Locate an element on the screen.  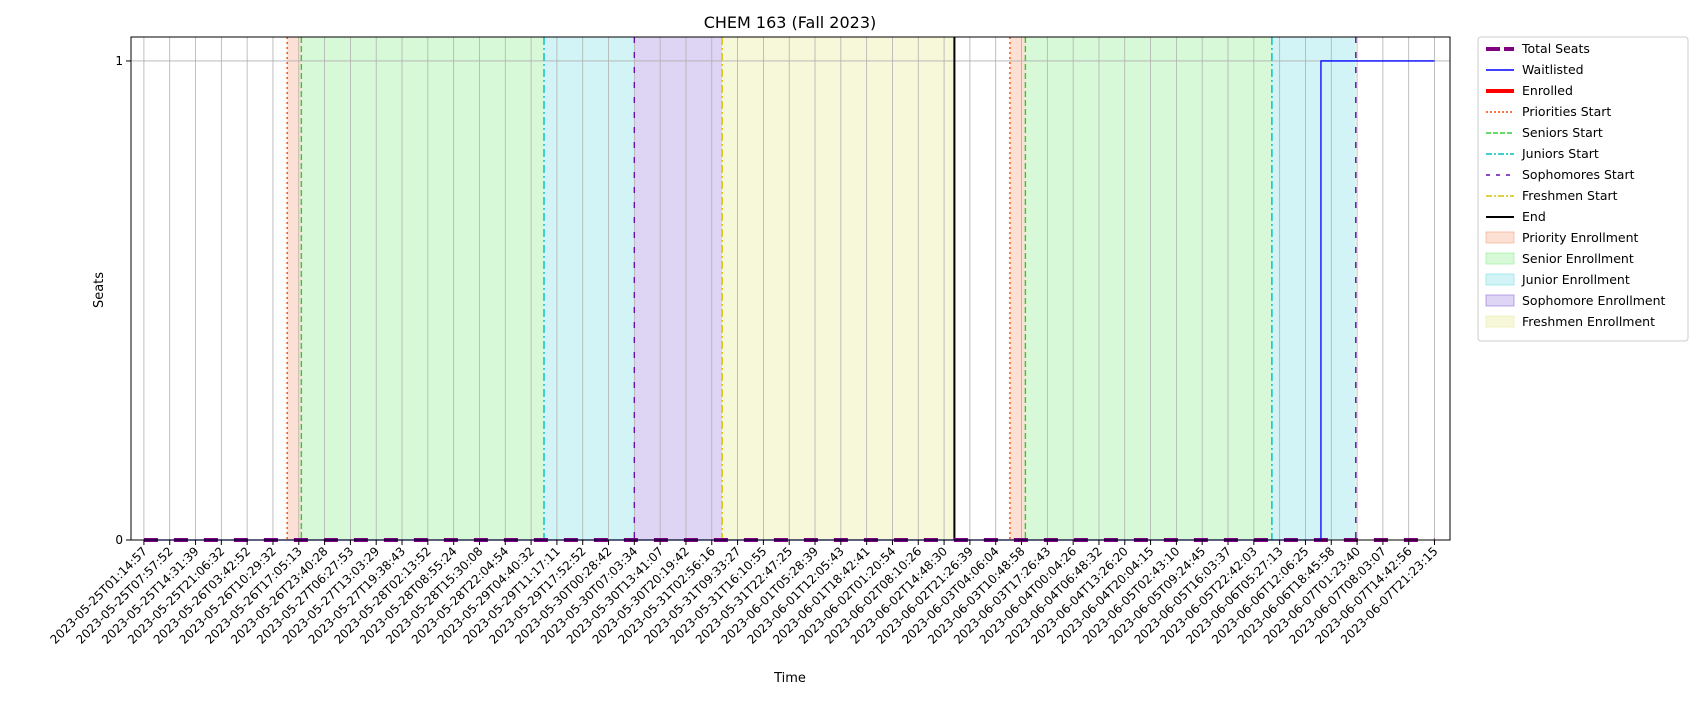
legend-label: Seniors Start is located at coordinates (1562, 132).